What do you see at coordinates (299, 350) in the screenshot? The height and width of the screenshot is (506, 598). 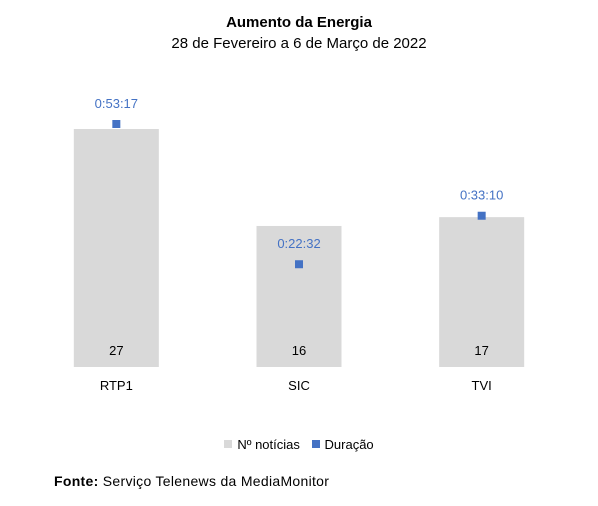 I see `bar-data-label: 16` at bounding box center [299, 350].